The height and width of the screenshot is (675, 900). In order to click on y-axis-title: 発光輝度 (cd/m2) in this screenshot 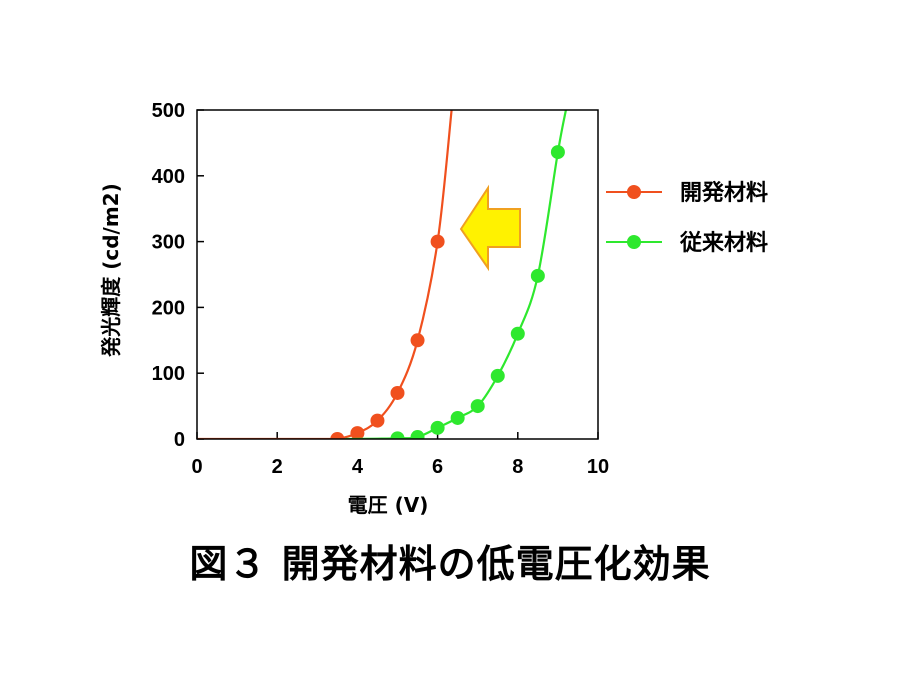, I will do `click(111, 270)`.